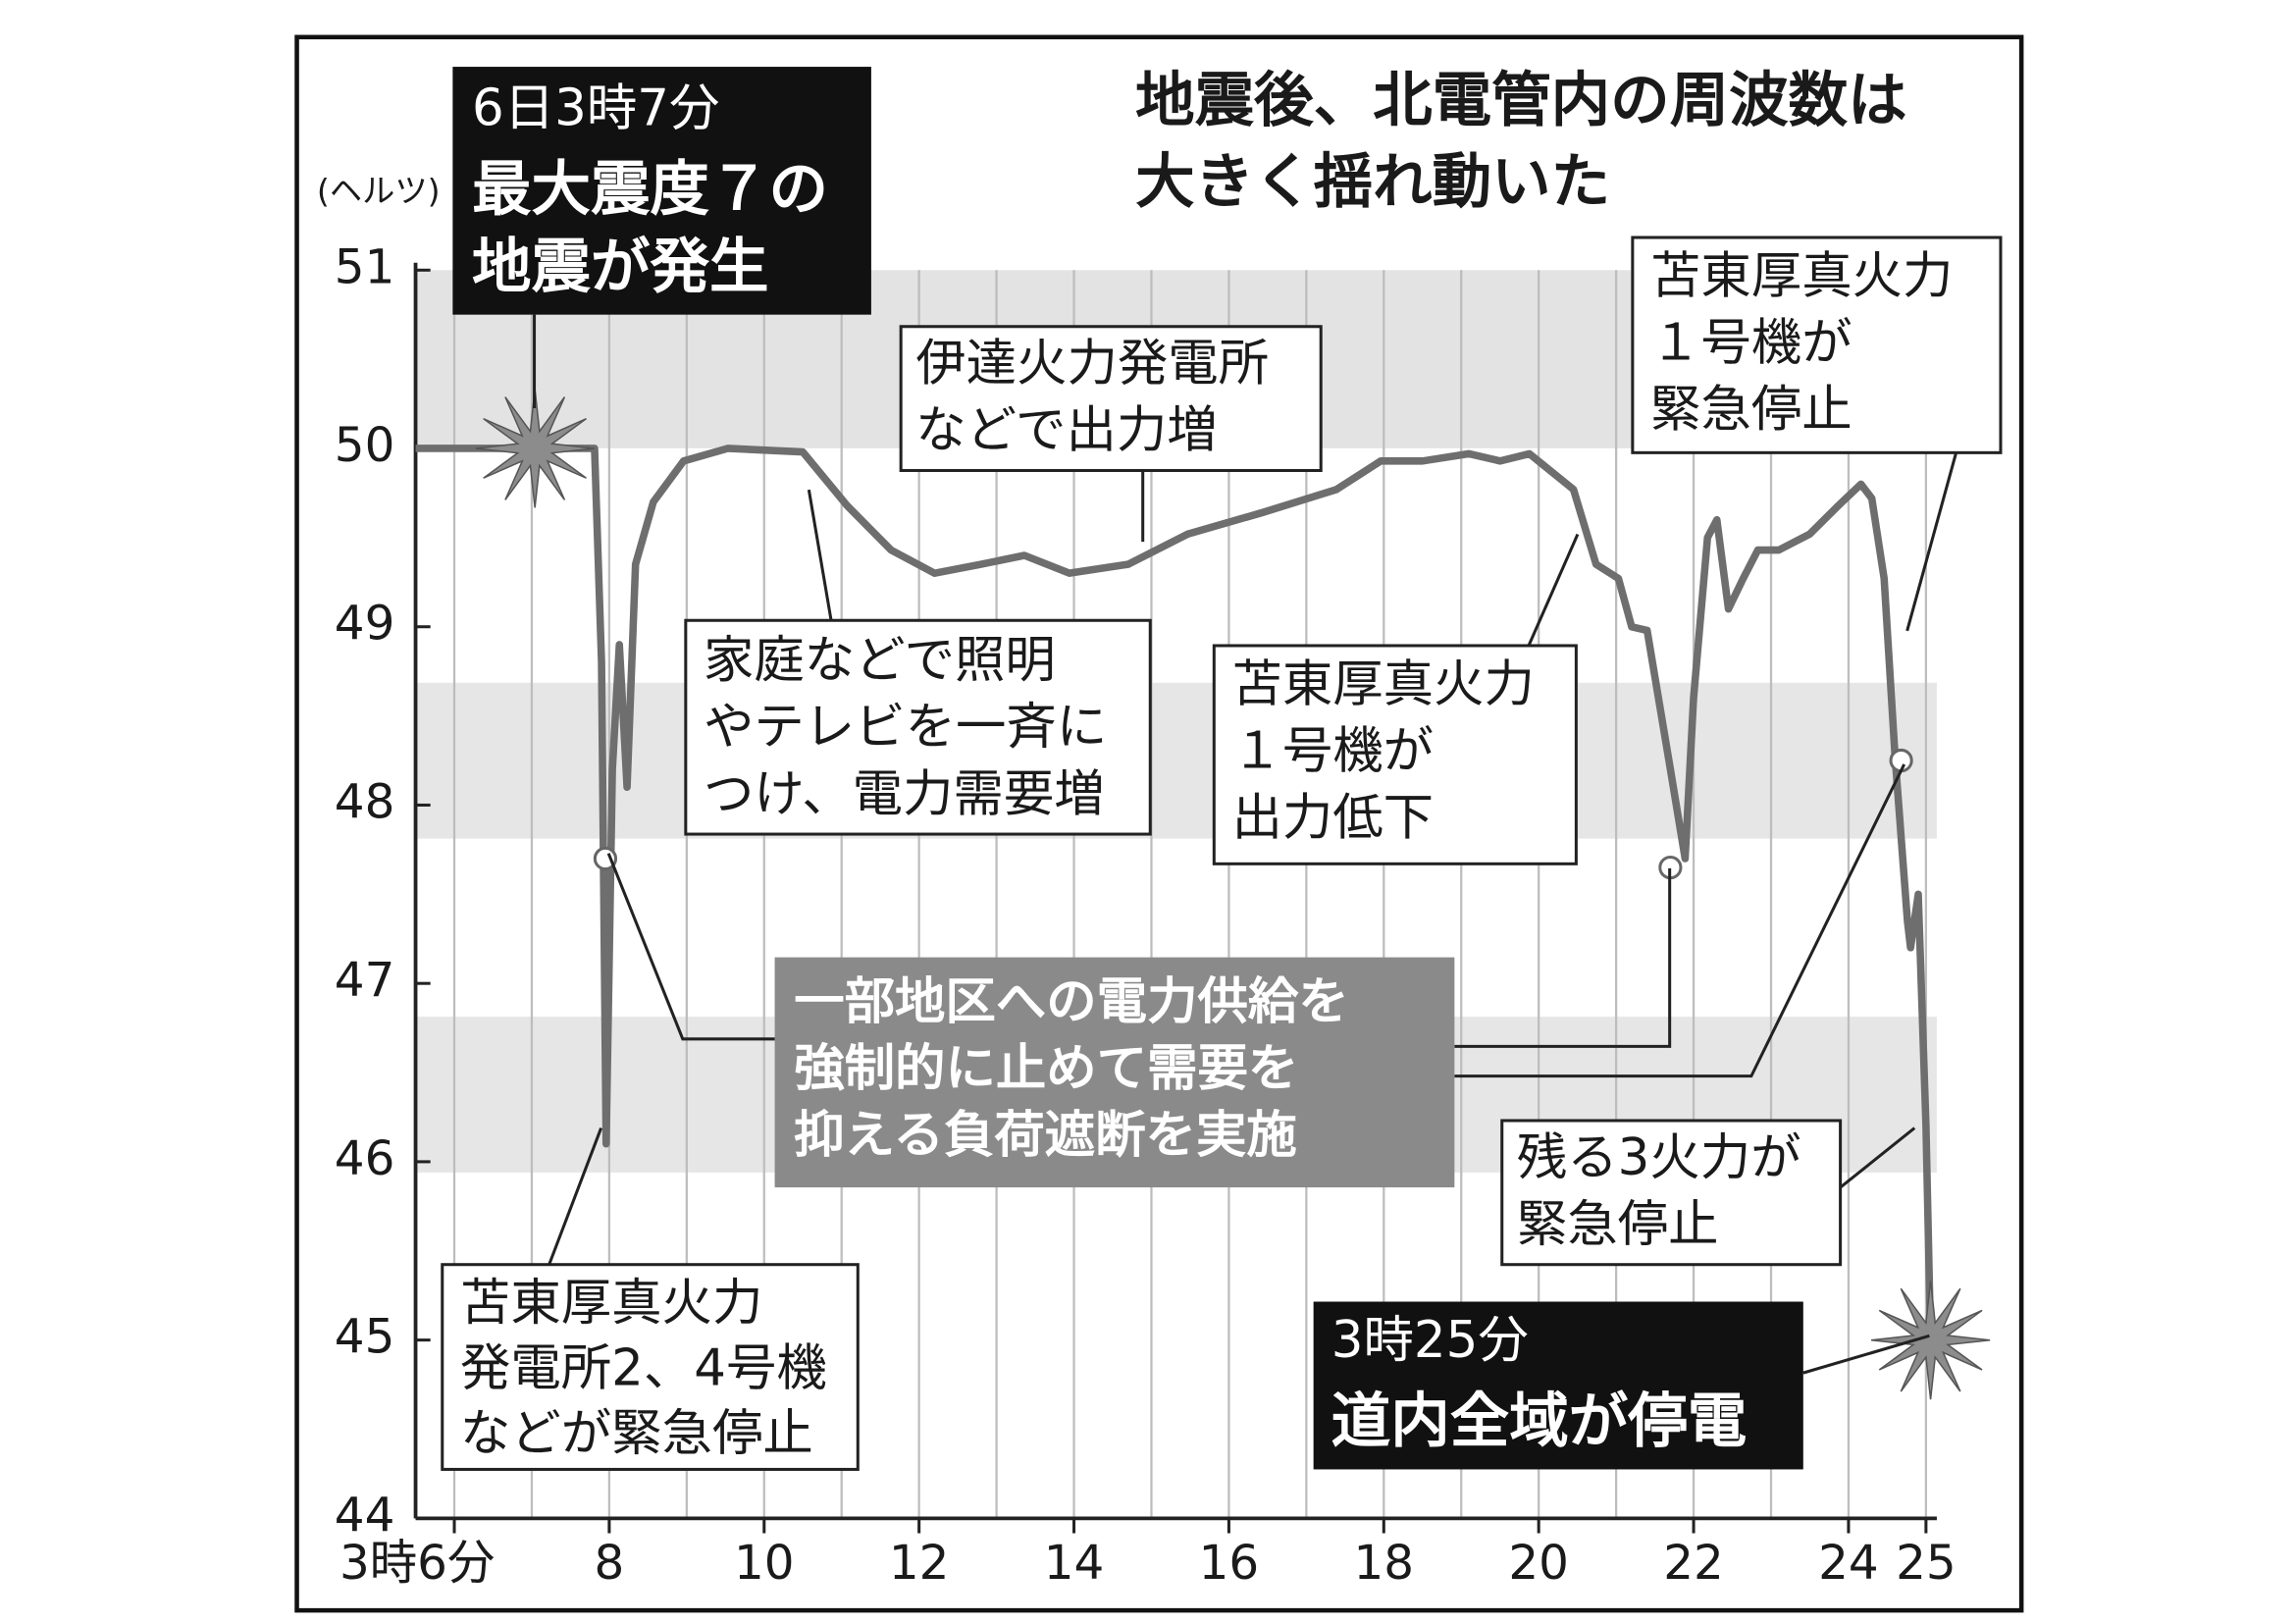  I want to click on x-tick-label: 20, so click(1538, 1563).